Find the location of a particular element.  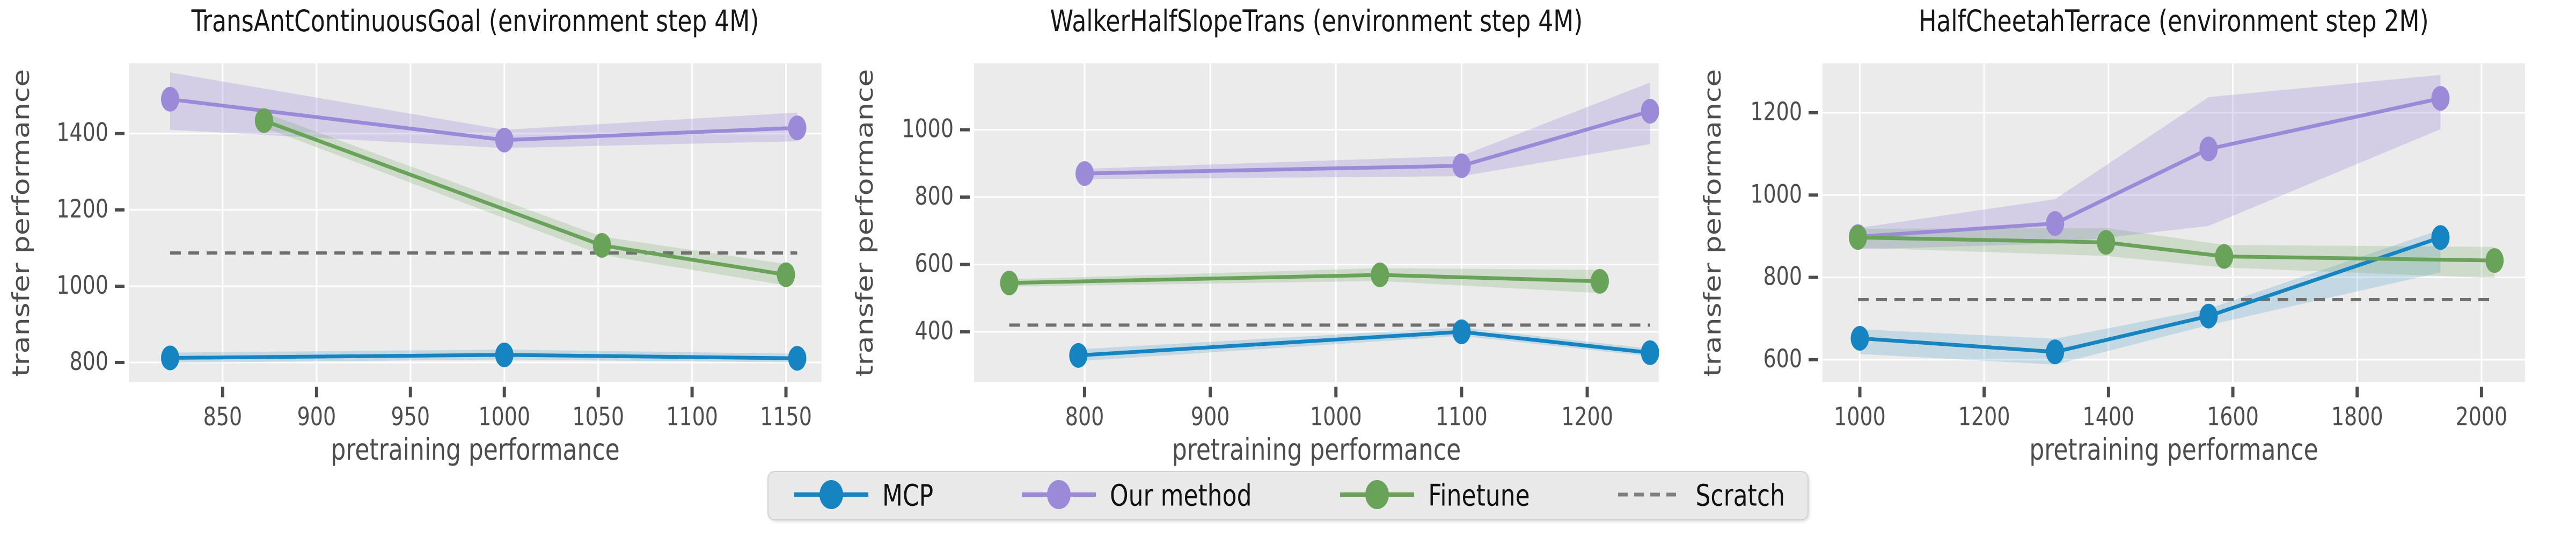

svg-text: 1600 is located at coordinates (2233, 417).